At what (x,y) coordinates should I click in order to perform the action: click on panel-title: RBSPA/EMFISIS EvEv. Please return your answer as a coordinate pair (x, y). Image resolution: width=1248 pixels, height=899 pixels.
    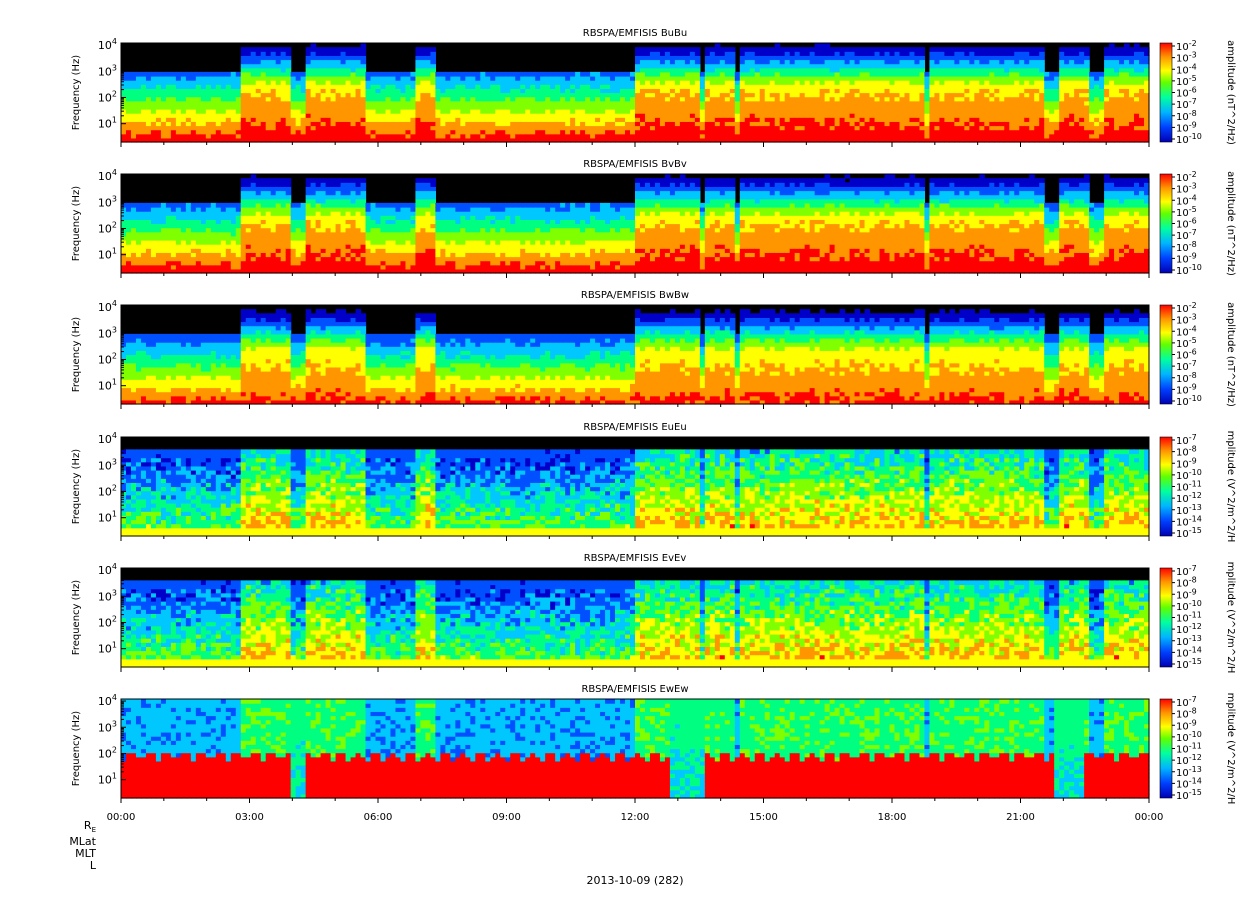
    Looking at the image, I should click on (635, 558).